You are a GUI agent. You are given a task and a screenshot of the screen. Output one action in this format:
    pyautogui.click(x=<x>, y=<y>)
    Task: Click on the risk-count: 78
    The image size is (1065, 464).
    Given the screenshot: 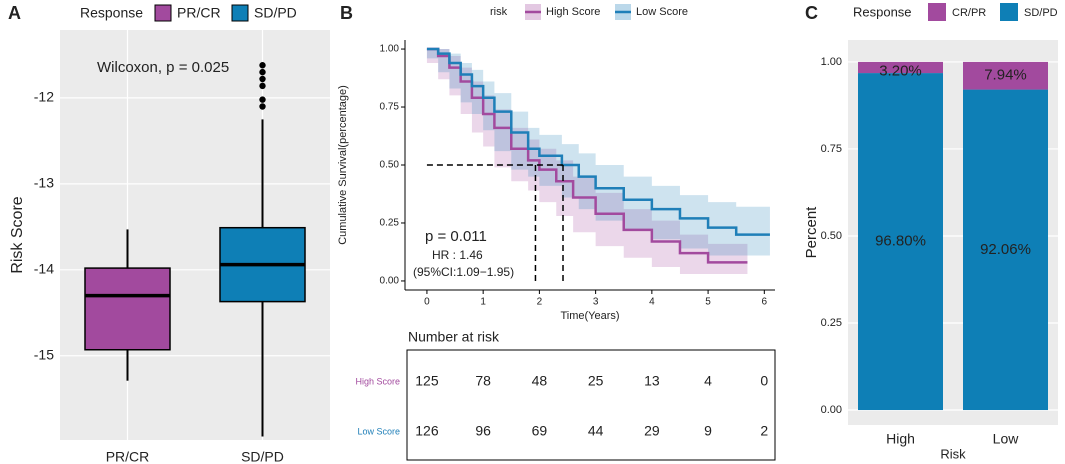 What is the action you would take?
    pyautogui.click(x=483, y=381)
    